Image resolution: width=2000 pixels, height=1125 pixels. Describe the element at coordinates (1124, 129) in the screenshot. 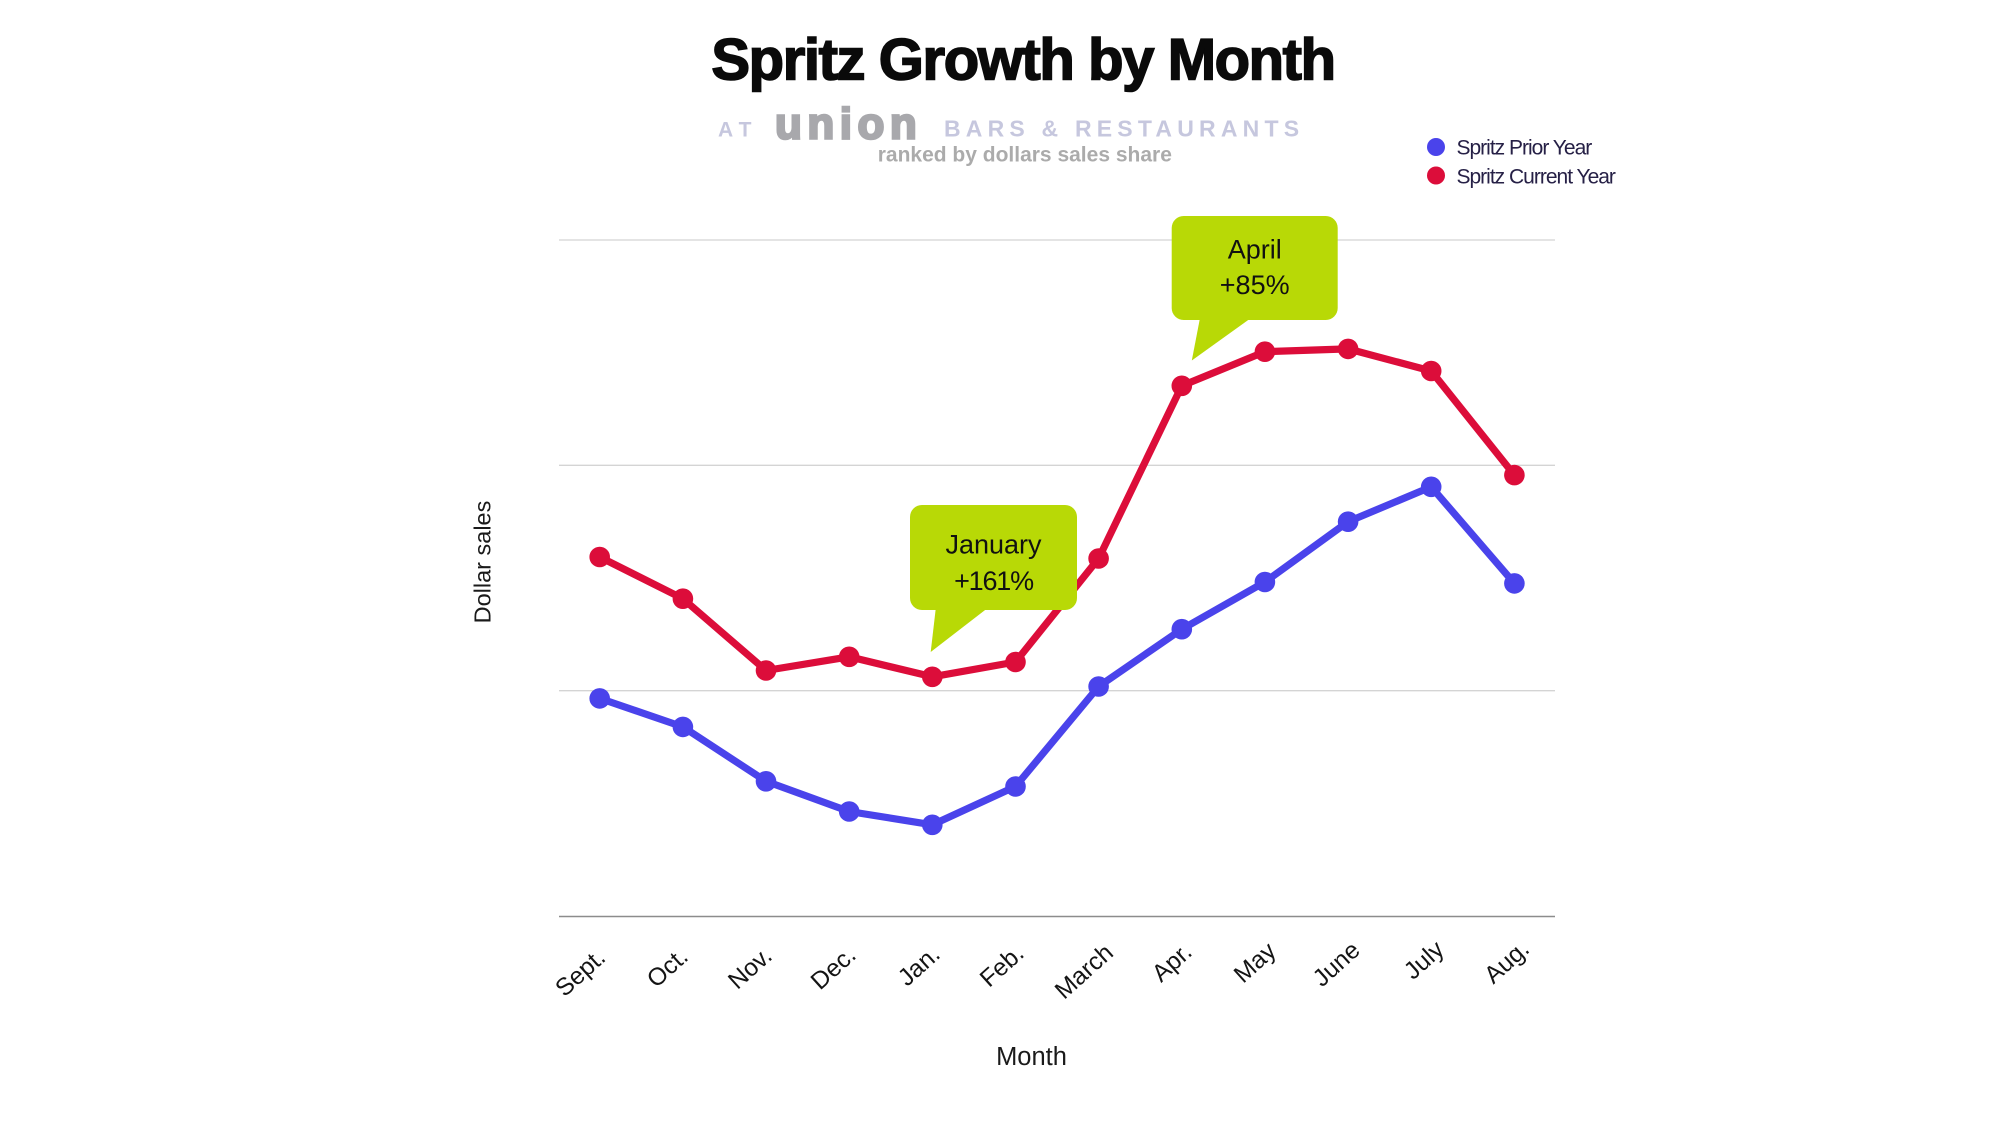

I see `svg-text: BARS & RESTAURANTS` at that location.